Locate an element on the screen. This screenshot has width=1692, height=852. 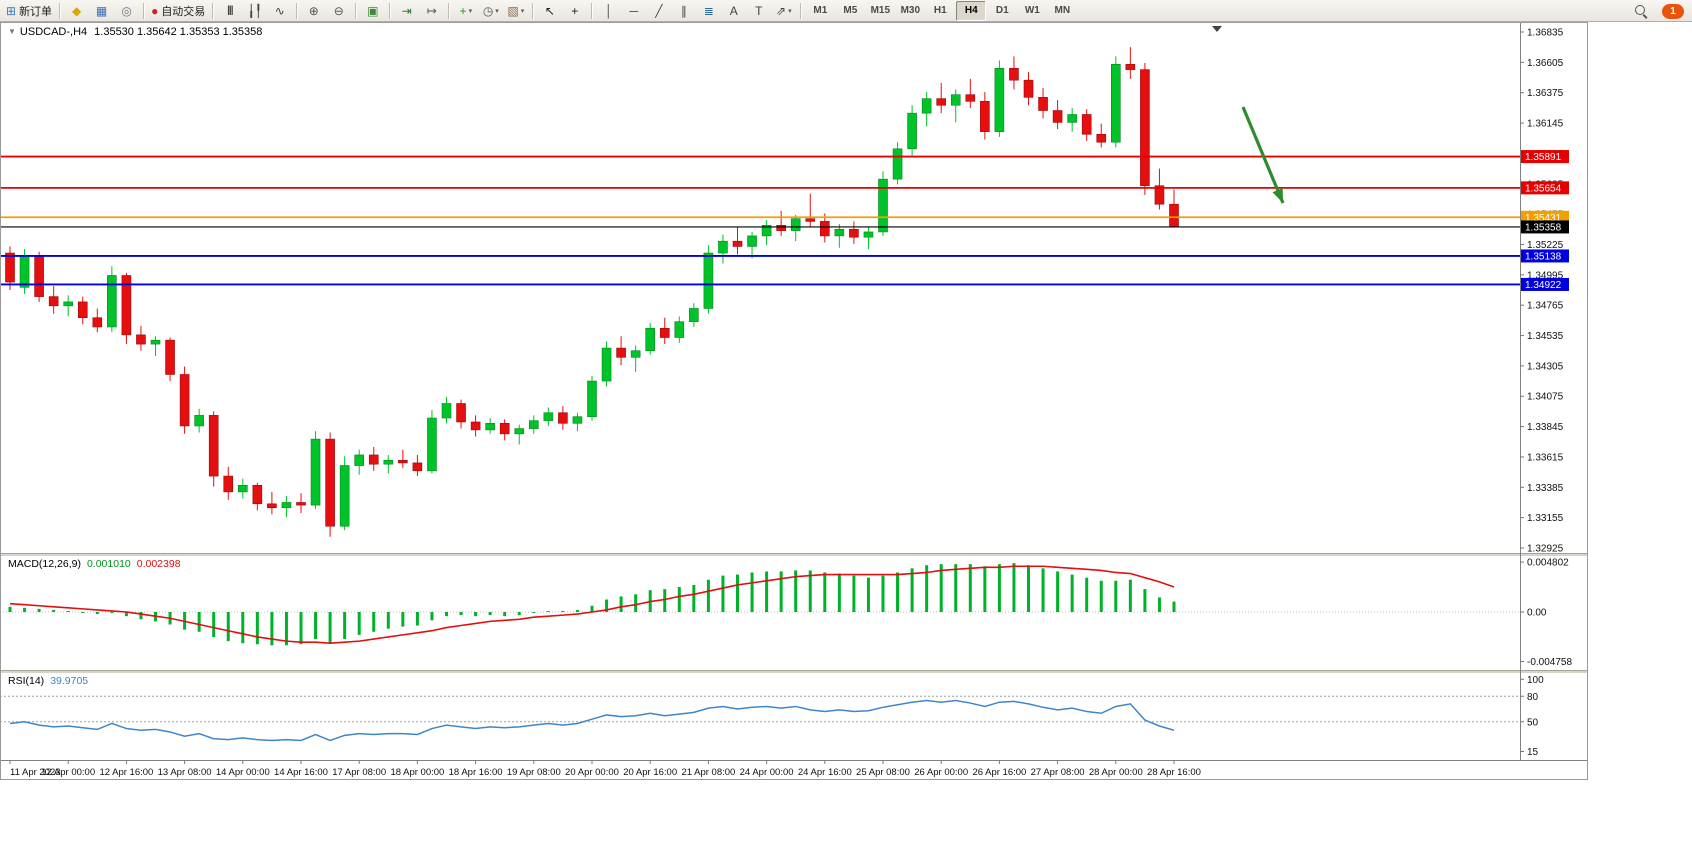
timeframe-button-m5: M5 is located at coordinates (850, 10).